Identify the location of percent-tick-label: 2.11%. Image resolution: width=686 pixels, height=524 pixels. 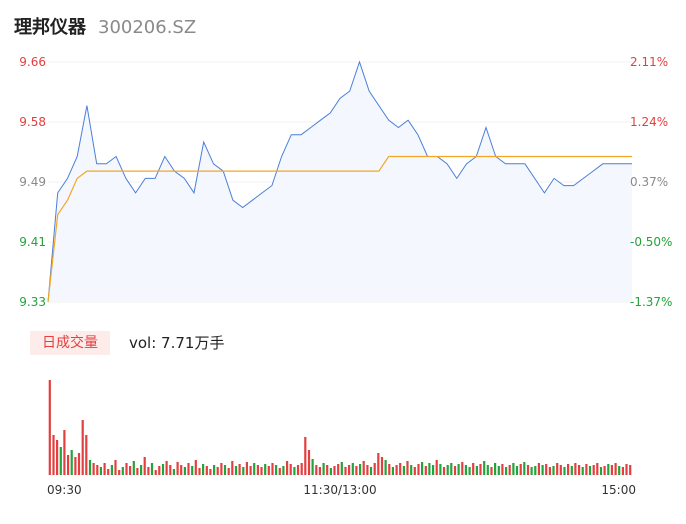
(649, 62).